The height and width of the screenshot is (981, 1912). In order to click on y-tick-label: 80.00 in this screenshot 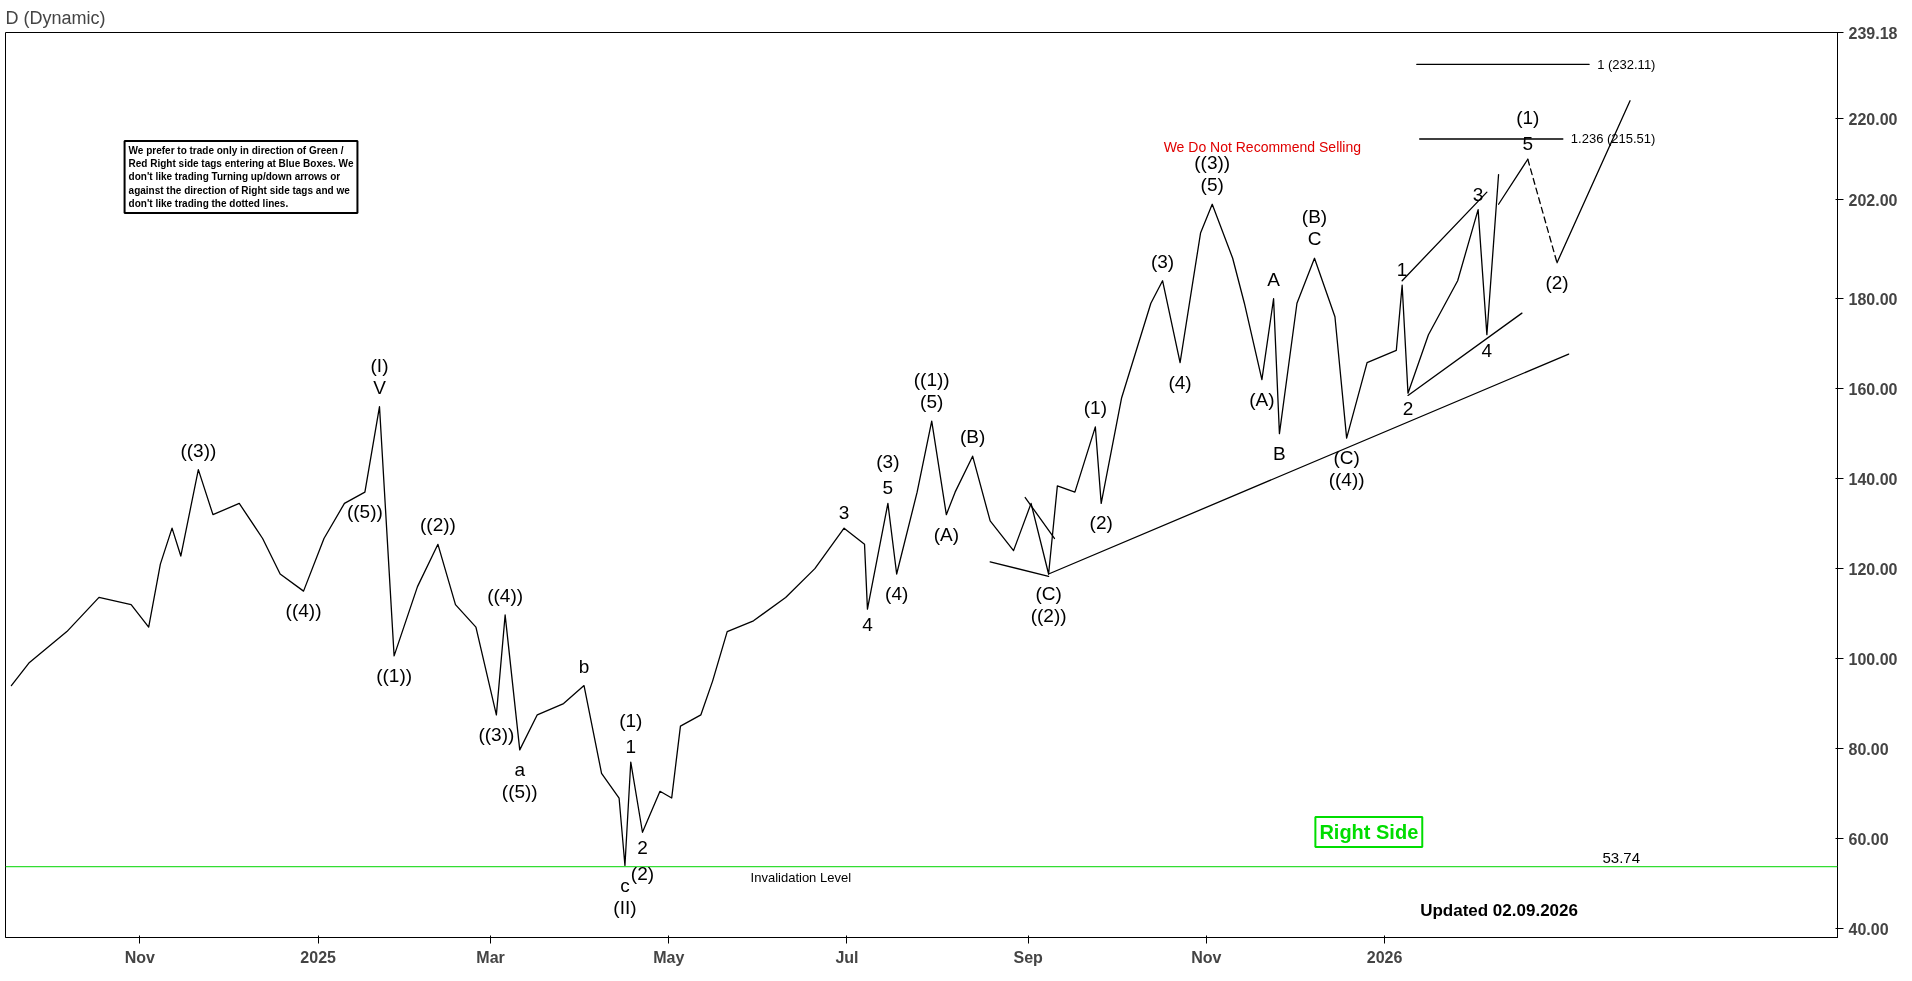, I will do `click(1868, 749)`.